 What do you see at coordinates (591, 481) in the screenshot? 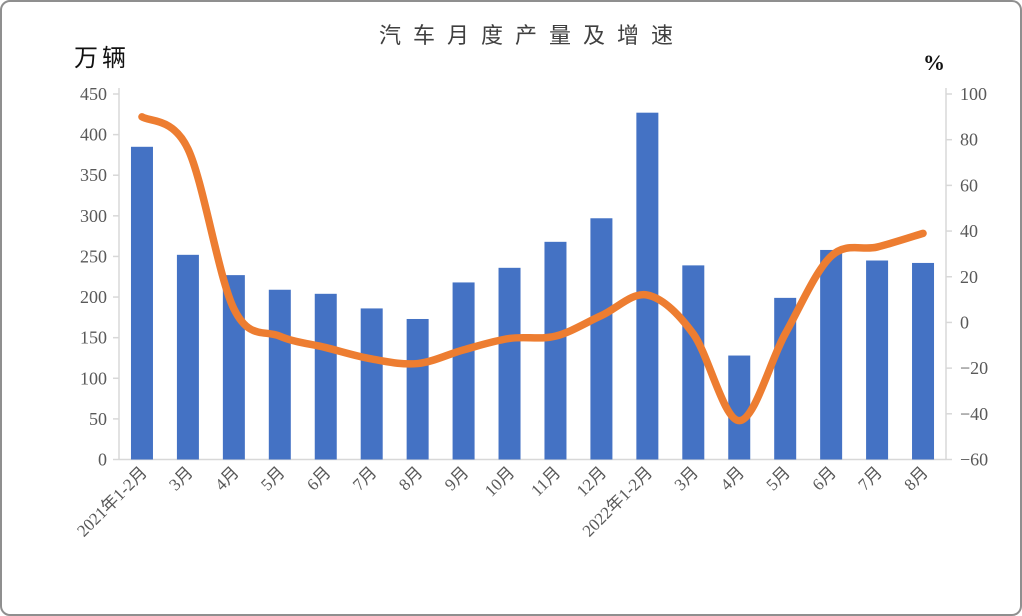
I see `x-axis-category-label: 12月` at bounding box center [591, 481].